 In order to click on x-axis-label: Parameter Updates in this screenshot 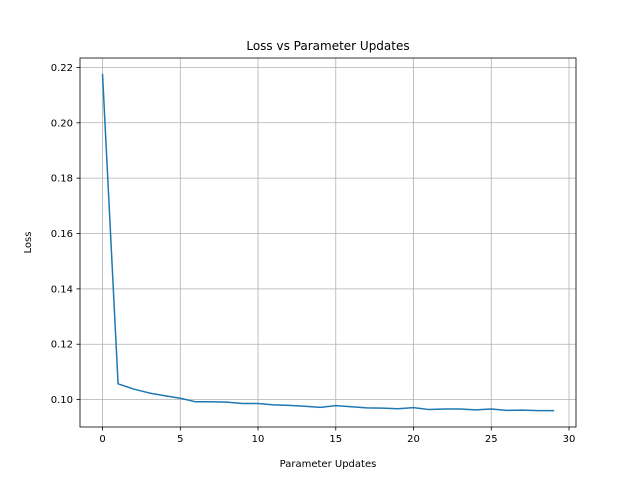, I will do `click(328, 464)`.